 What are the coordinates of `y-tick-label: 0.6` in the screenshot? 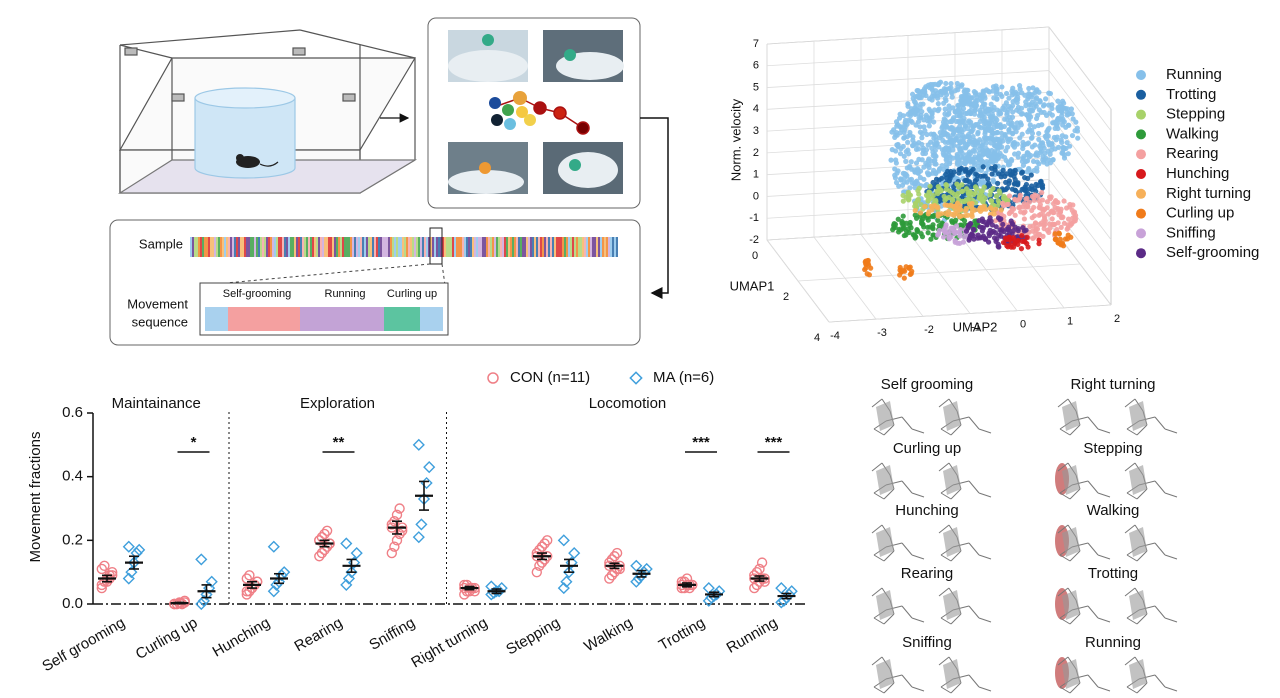 It's located at (72, 412).